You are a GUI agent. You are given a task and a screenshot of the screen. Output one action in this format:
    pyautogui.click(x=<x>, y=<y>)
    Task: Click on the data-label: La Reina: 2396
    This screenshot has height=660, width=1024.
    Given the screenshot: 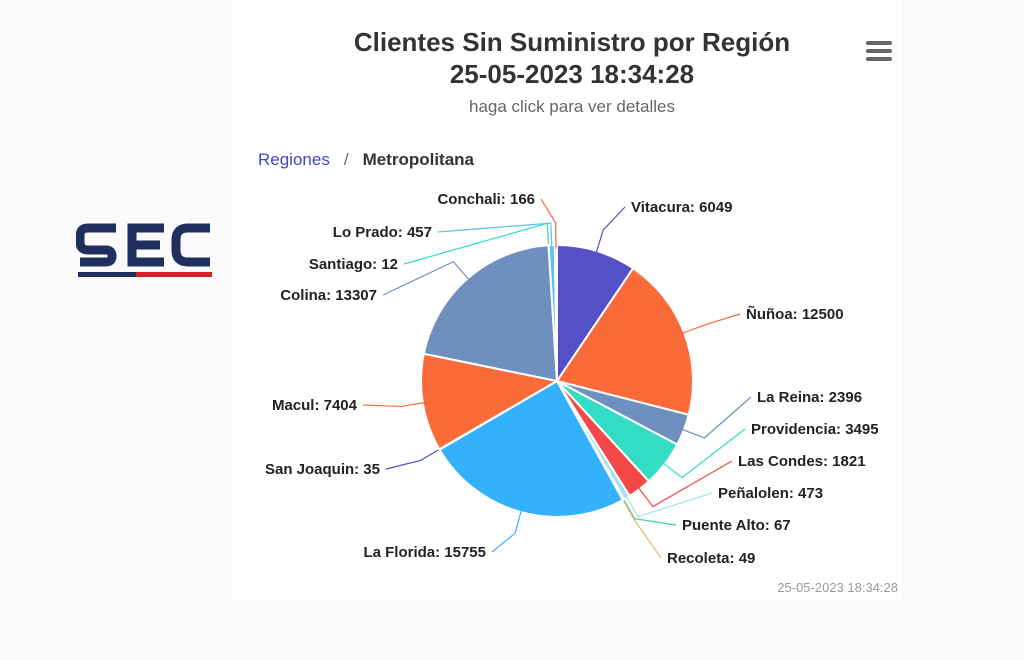 What is the action you would take?
    pyautogui.click(x=809, y=397)
    